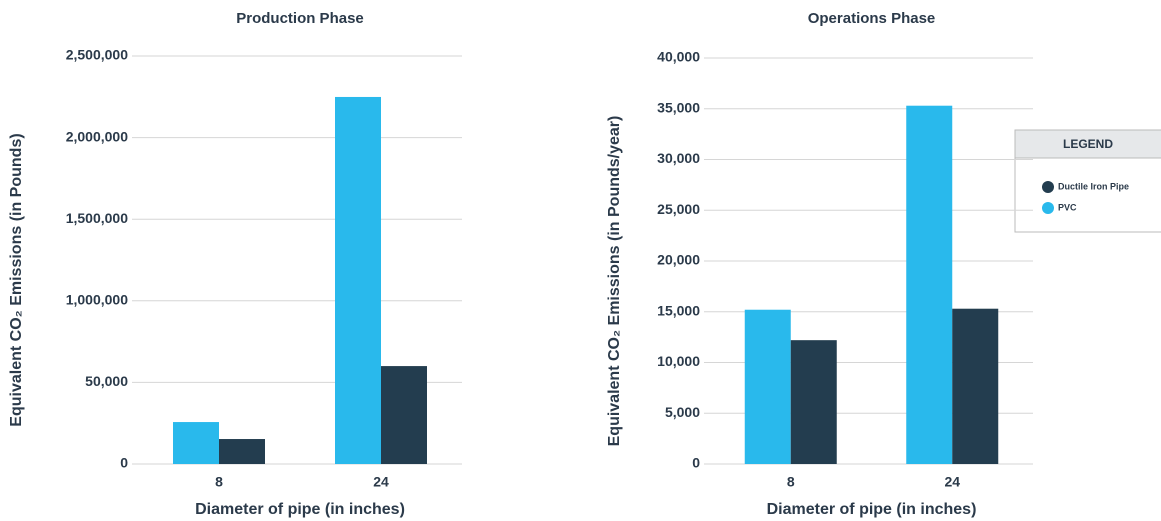 This screenshot has height=521, width=1161. Describe the element at coordinates (682, 412) in the screenshot. I see `y-tick-label: 5,000` at that location.